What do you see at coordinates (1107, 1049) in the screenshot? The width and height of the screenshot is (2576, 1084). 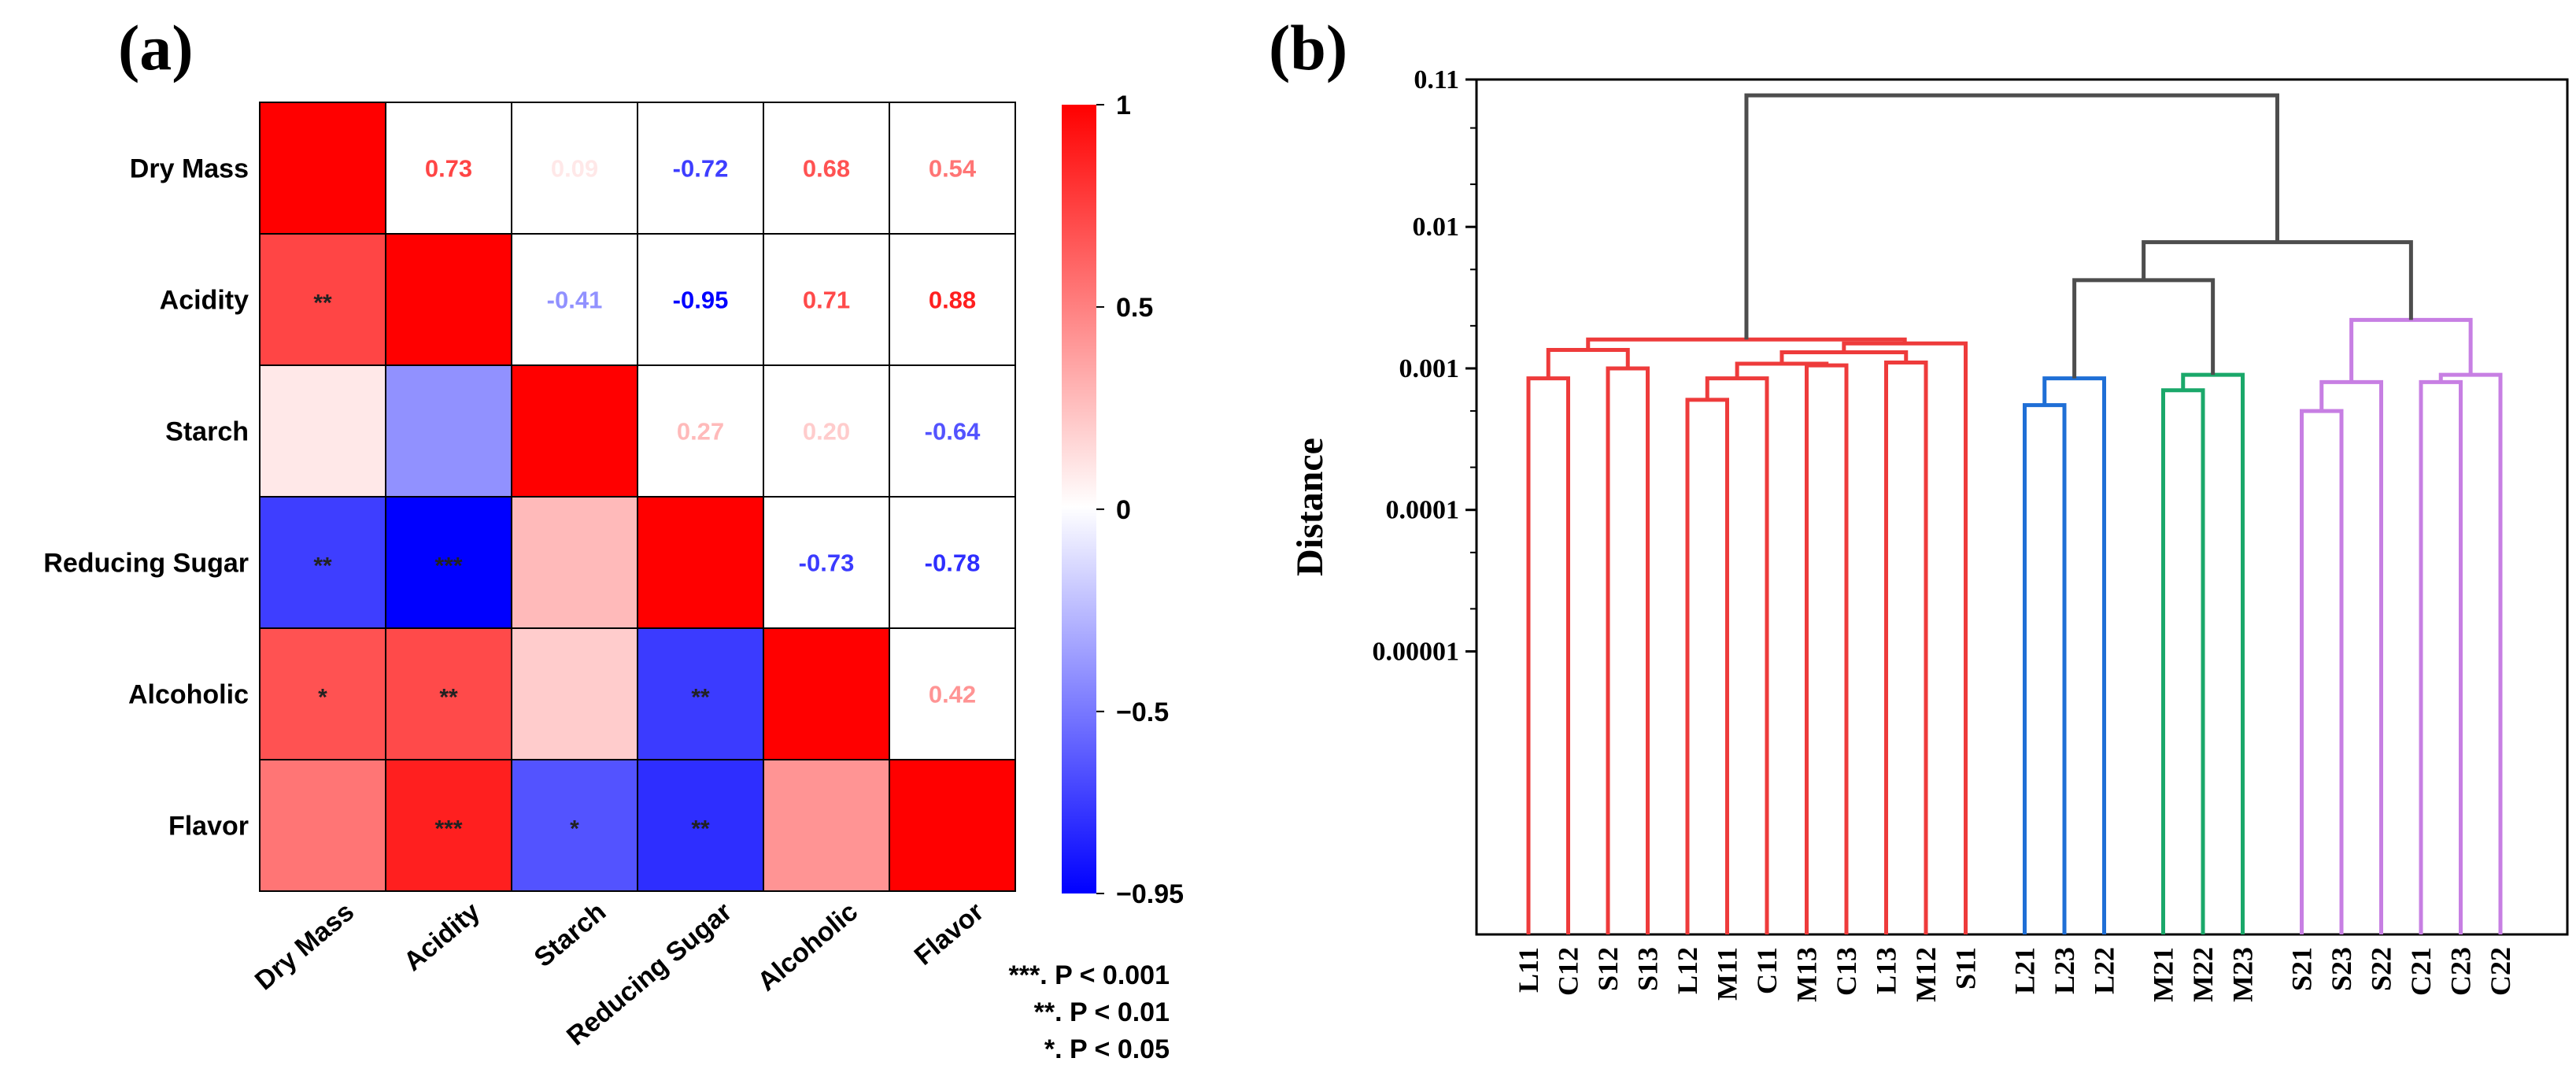 I see `legend-line-p05: *. P < 0.05` at bounding box center [1107, 1049].